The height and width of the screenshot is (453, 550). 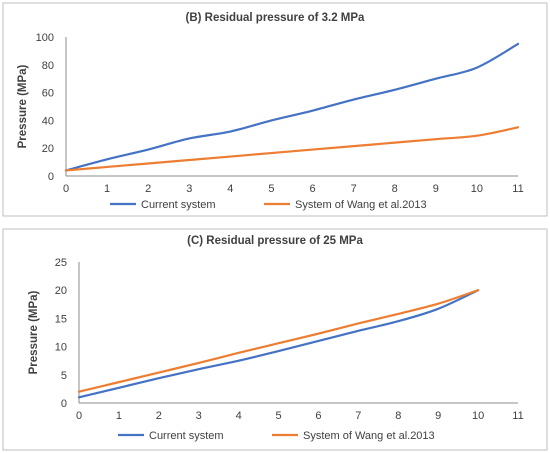 What do you see at coordinates (61, 348) in the screenshot?
I see `y-tick-label: 10` at bounding box center [61, 348].